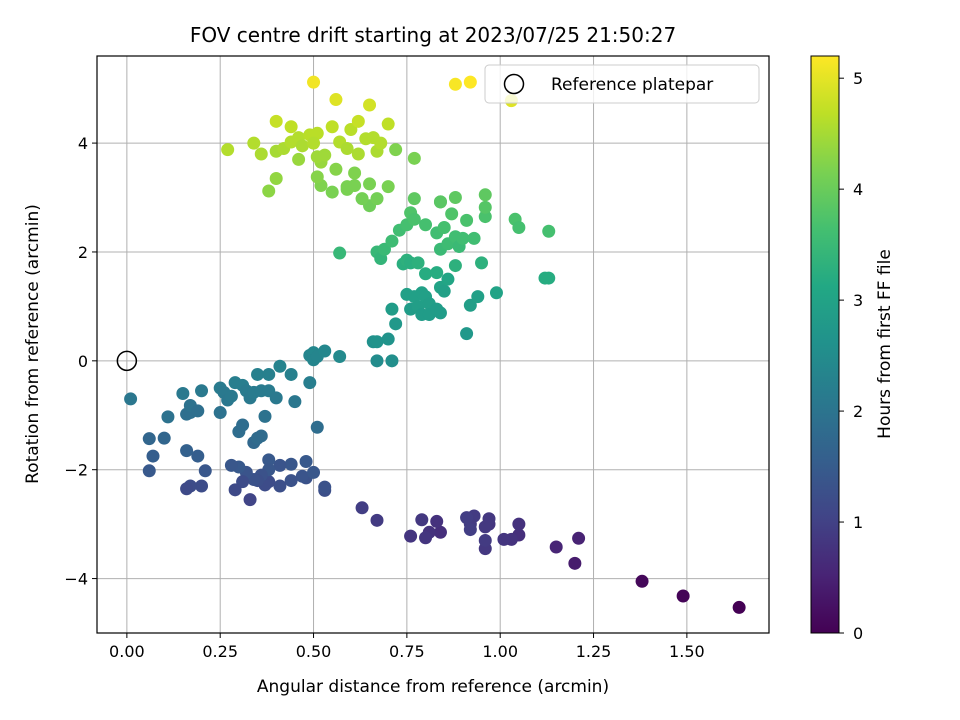 The image size is (960, 720). What do you see at coordinates (83, 361) in the screenshot?
I see `y-tick-label: 0` at bounding box center [83, 361].